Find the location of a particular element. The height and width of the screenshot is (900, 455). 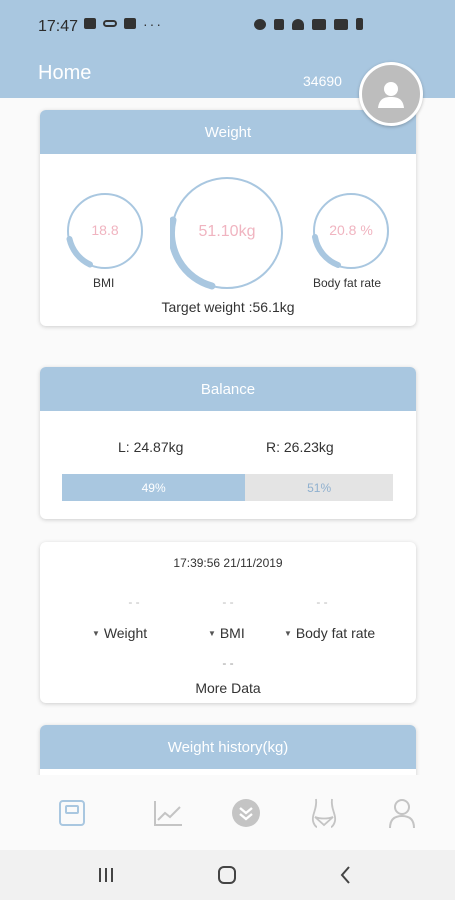

status-time: 17:47 is located at coordinates (58, 26).